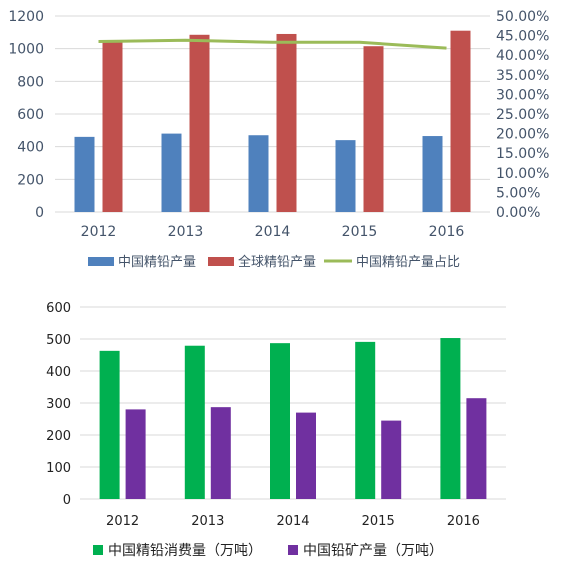 The width and height of the screenshot is (562, 577). I want to click on y2-tick-label: 10.00%, so click(522, 174).